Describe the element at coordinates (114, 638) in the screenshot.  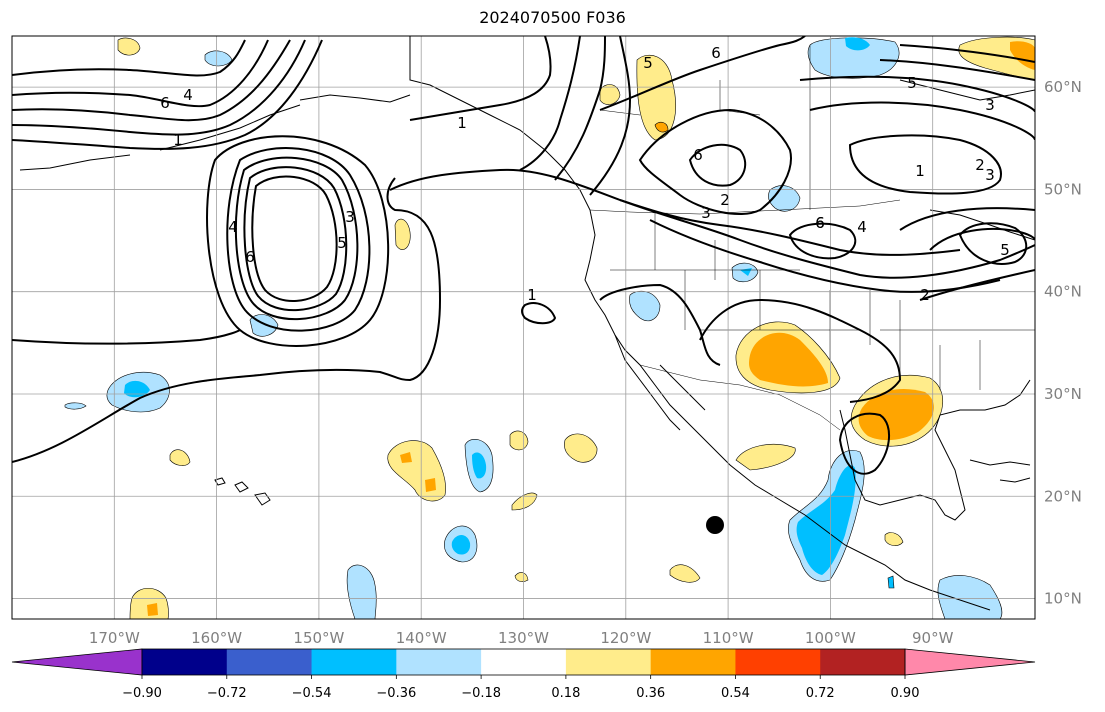
I see `lon-tick-label: 170°W` at that location.